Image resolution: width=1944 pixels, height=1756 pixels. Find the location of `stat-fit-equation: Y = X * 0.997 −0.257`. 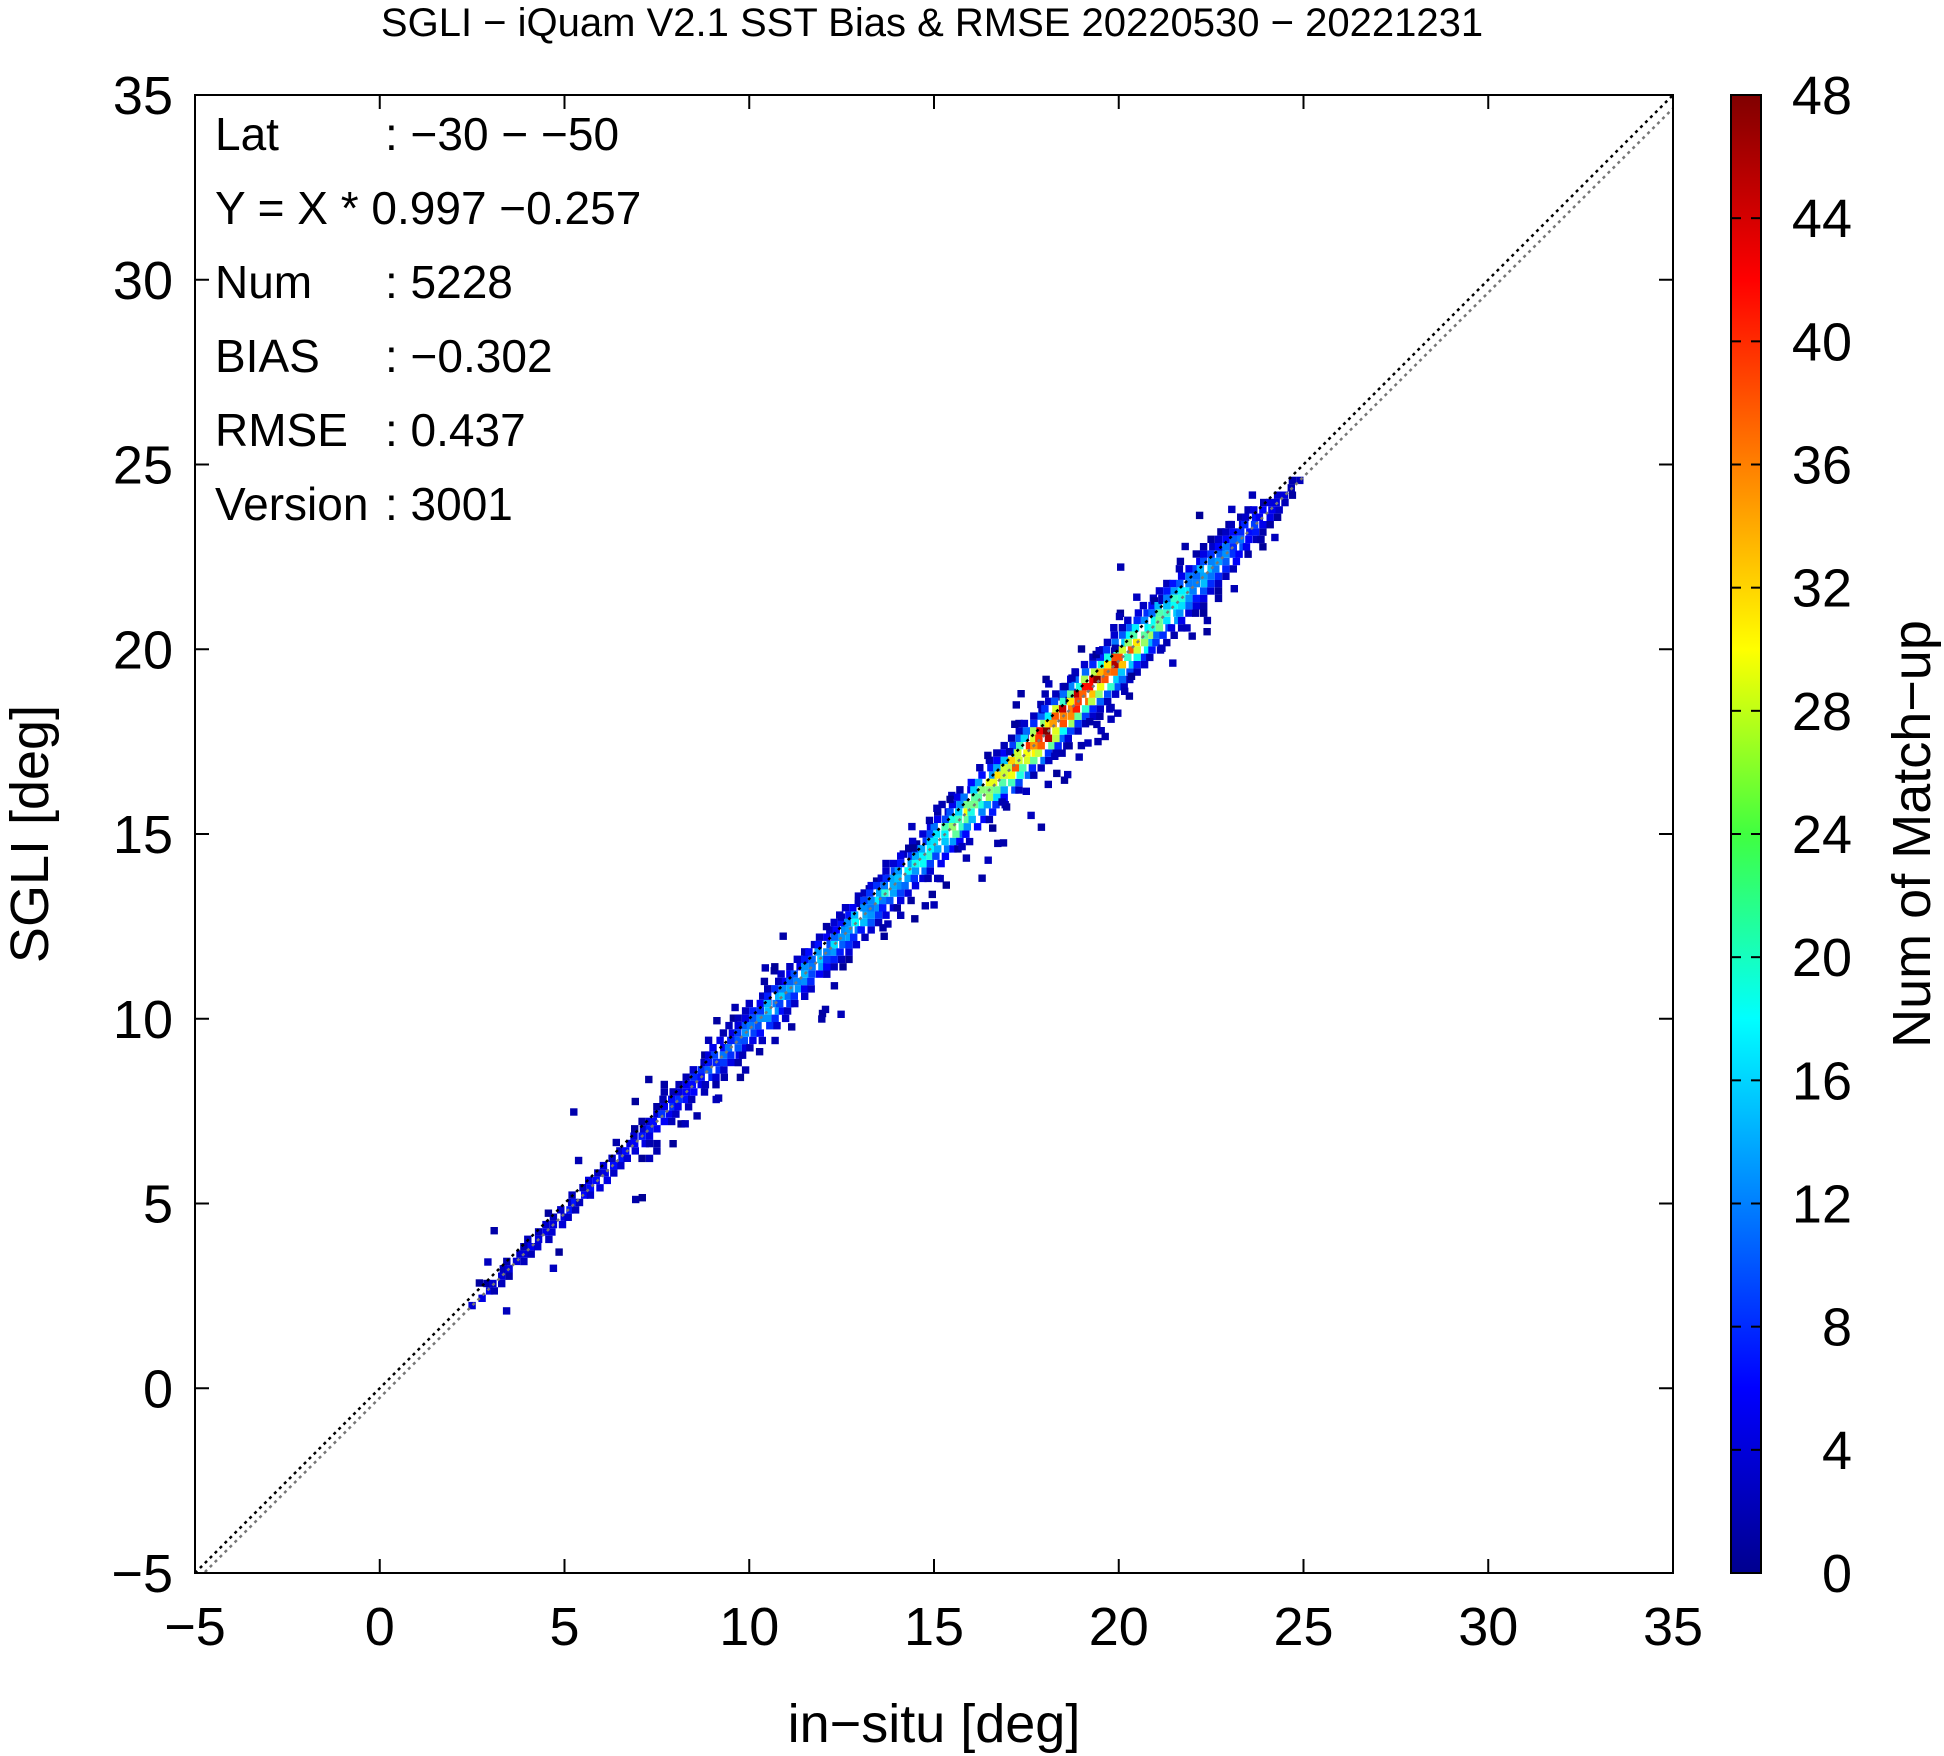

stat-fit-equation: Y = X * 0.997 −0.257 is located at coordinates (428, 208).